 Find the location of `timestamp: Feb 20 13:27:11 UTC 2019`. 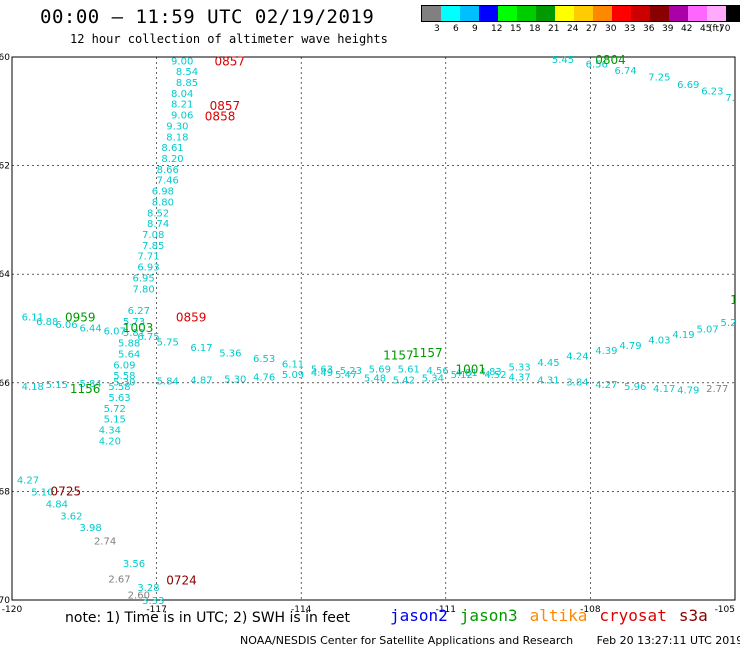

timestamp: Feb 20 13:27:11 UTC 2019 is located at coordinates (668, 640).